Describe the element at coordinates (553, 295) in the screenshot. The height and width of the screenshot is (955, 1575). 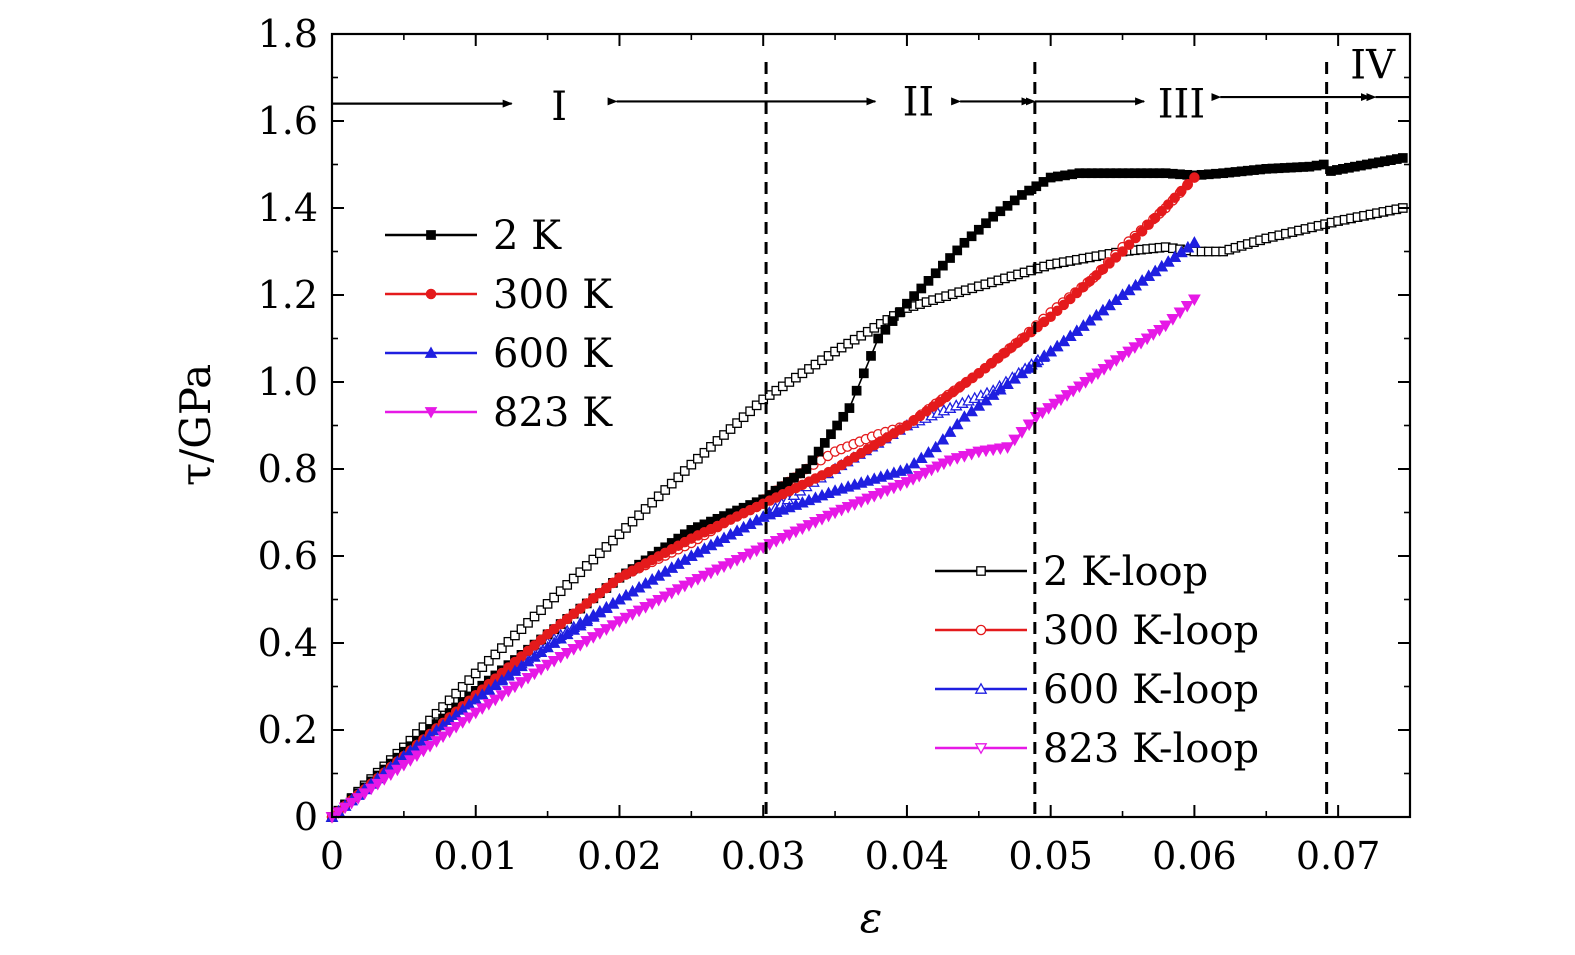
I see `legend-label: 300 K` at that location.